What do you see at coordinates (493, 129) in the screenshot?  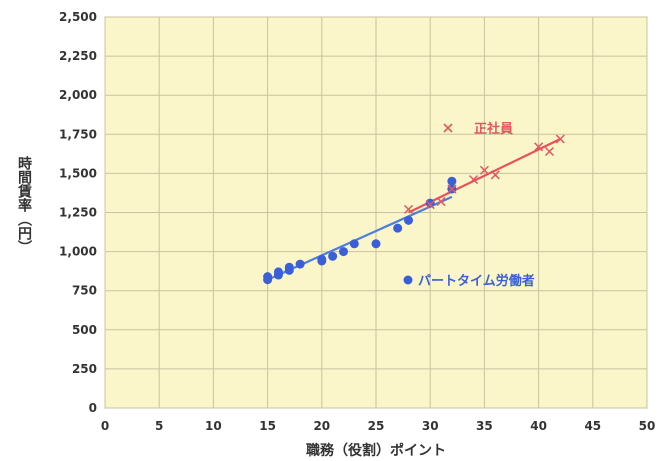 I see `legend-label-sei-shain: 正社員` at bounding box center [493, 129].